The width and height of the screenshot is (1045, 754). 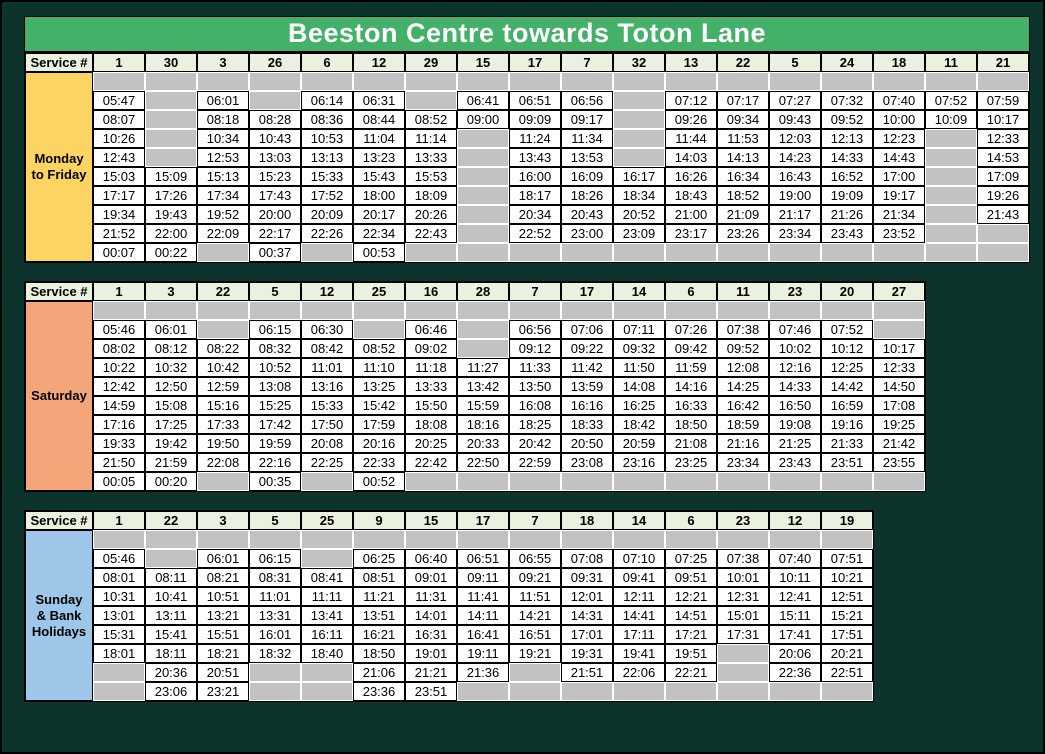 What do you see at coordinates (1003, 62) in the screenshot?
I see `service-number-header: 21` at bounding box center [1003, 62].